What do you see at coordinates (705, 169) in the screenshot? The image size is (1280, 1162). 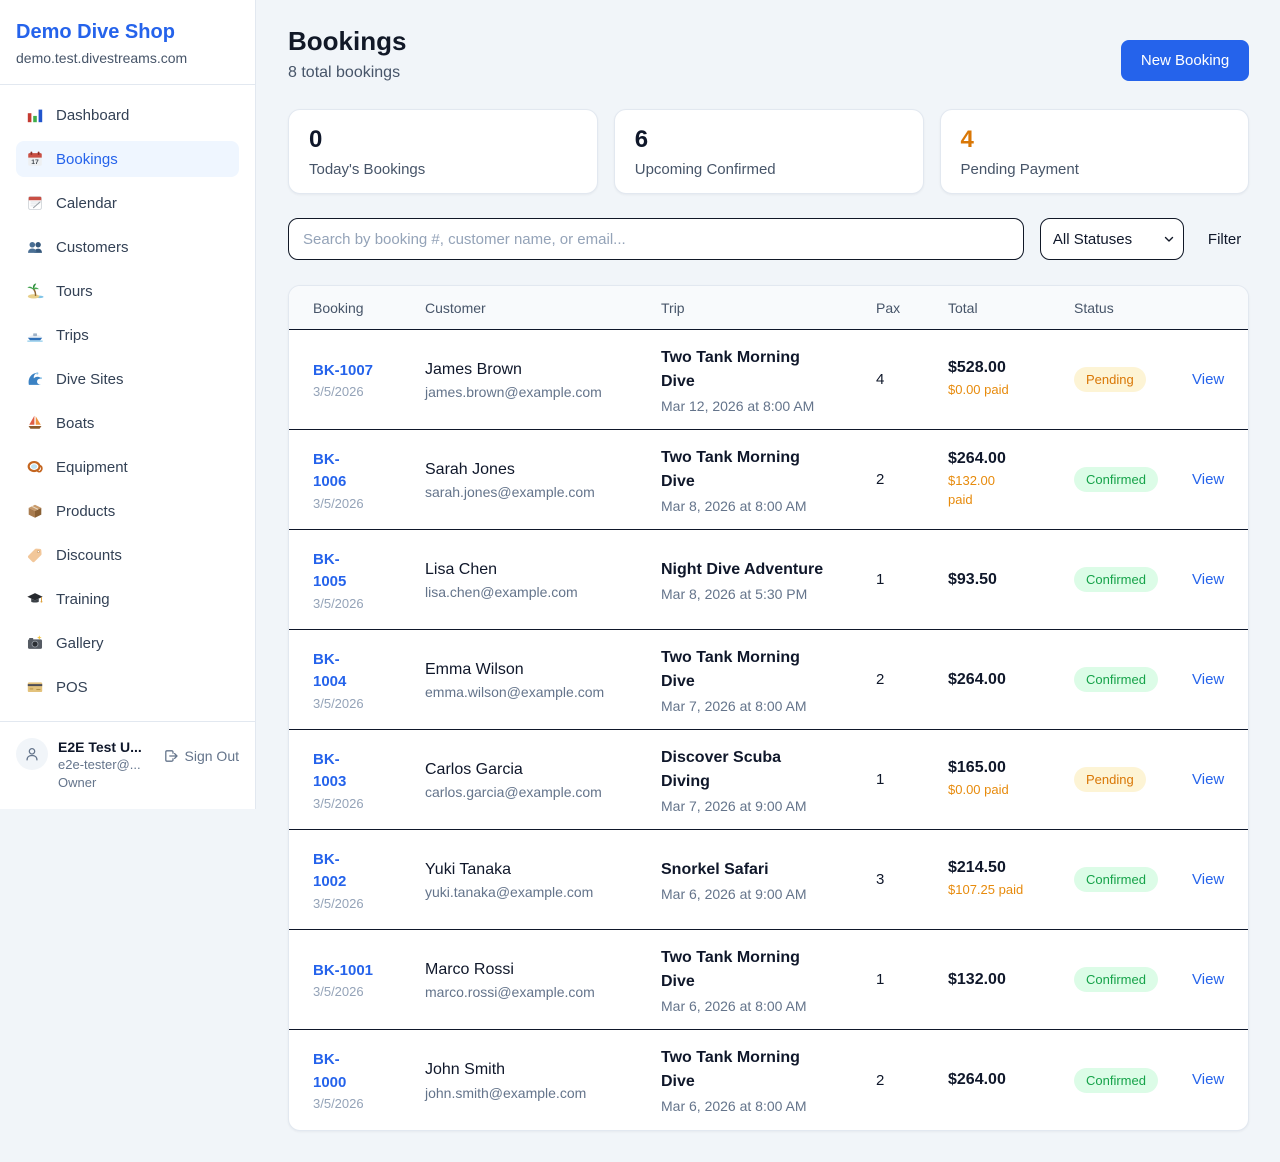 I see `stat-label: Upcoming Confirmed` at bounding box center [705, 169].